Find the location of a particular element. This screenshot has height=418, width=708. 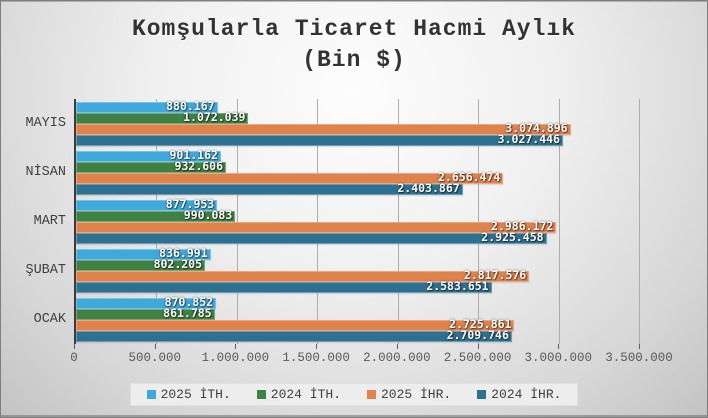

legend-label: 2024 İTH. is located at coordinates (305, 394).